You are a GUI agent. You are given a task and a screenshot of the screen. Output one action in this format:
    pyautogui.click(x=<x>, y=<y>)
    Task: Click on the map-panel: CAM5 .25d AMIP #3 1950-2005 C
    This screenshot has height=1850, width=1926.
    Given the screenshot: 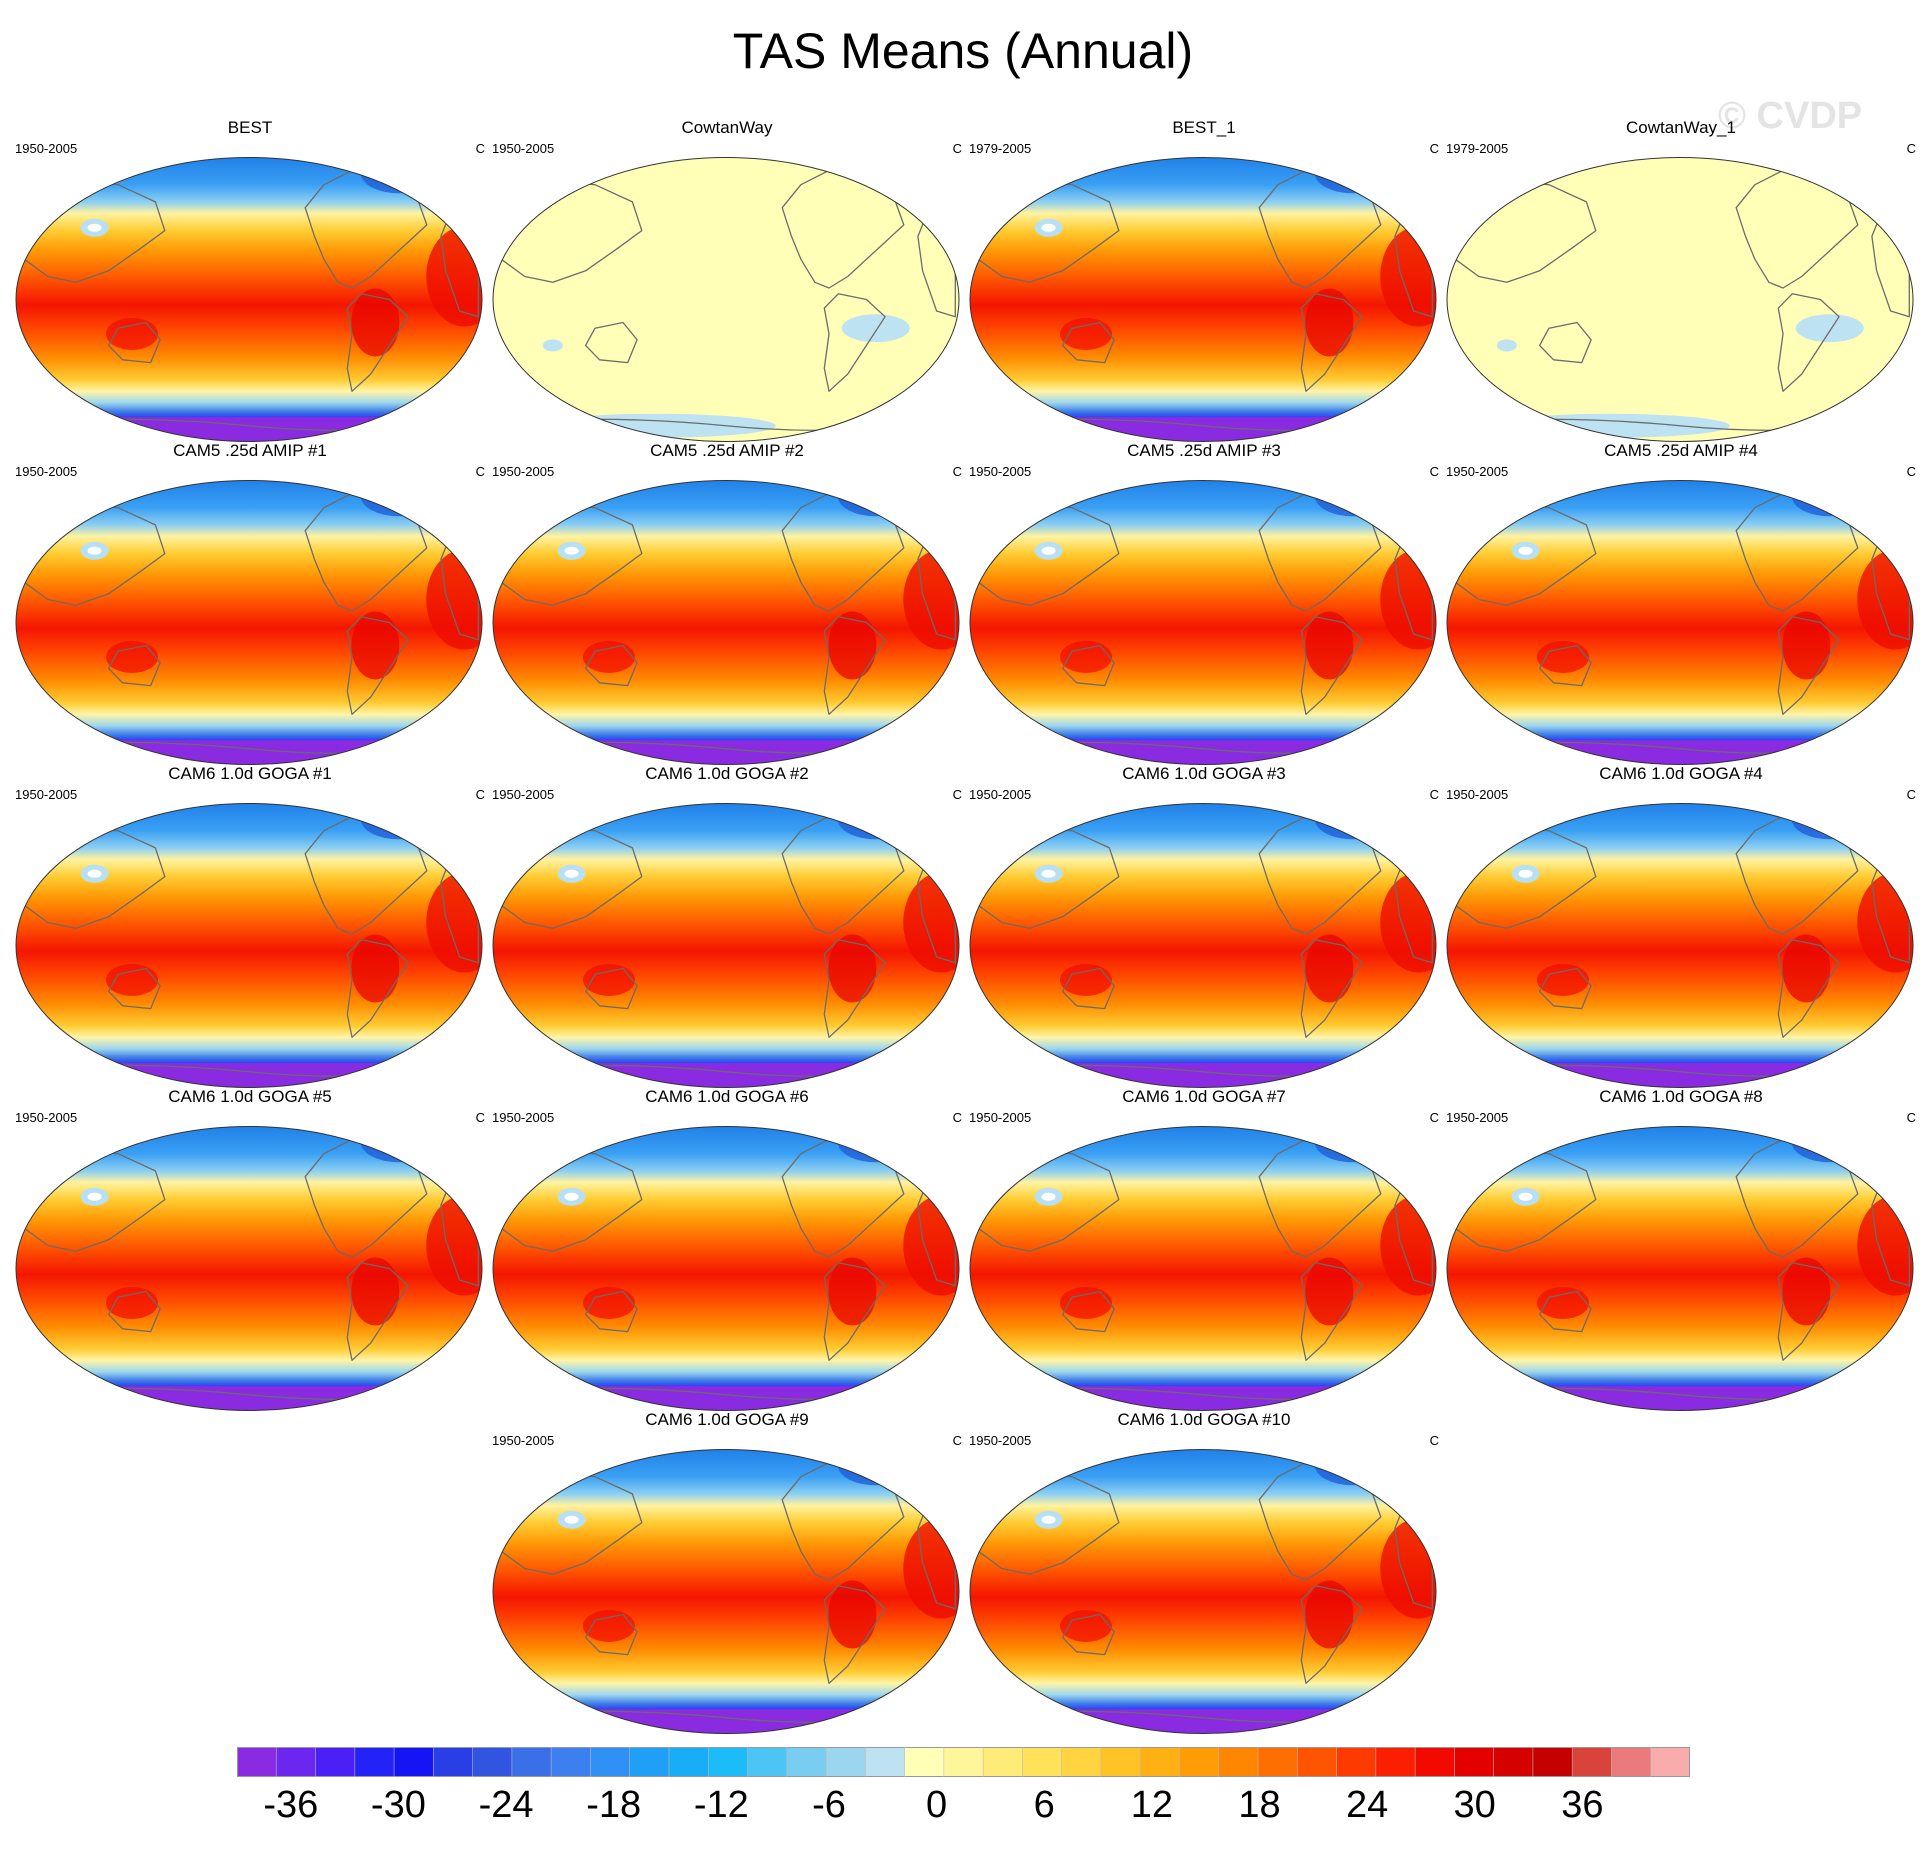 What is the action you would take?
    pyautogui.click(x=1204, y=603)
    